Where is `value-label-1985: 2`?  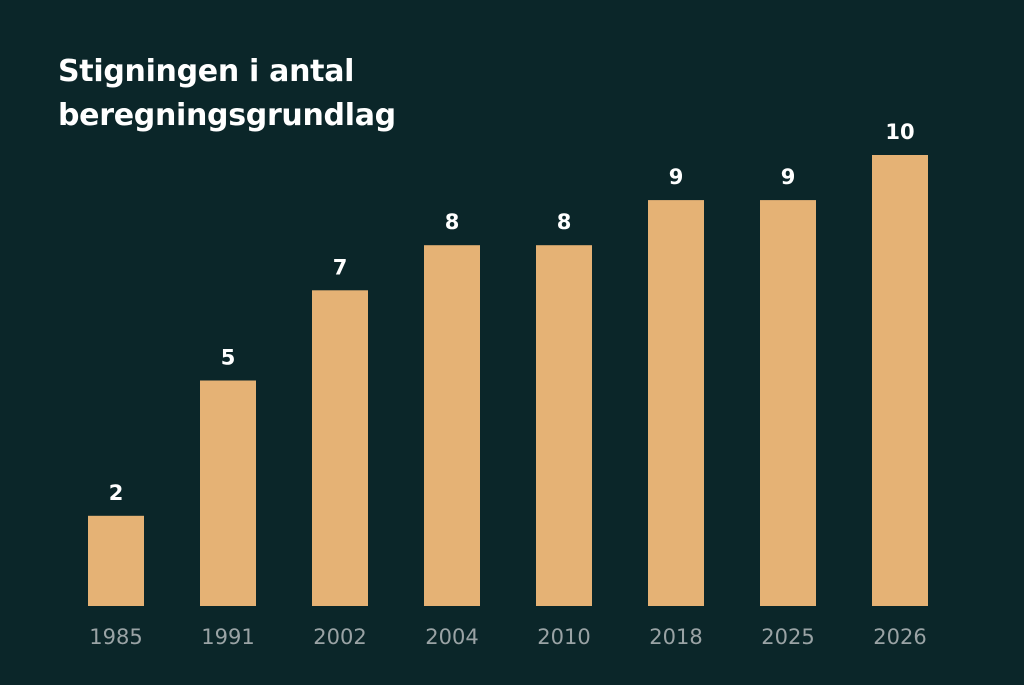
value-label-1985: 2 is located at coordinates (116, 493).